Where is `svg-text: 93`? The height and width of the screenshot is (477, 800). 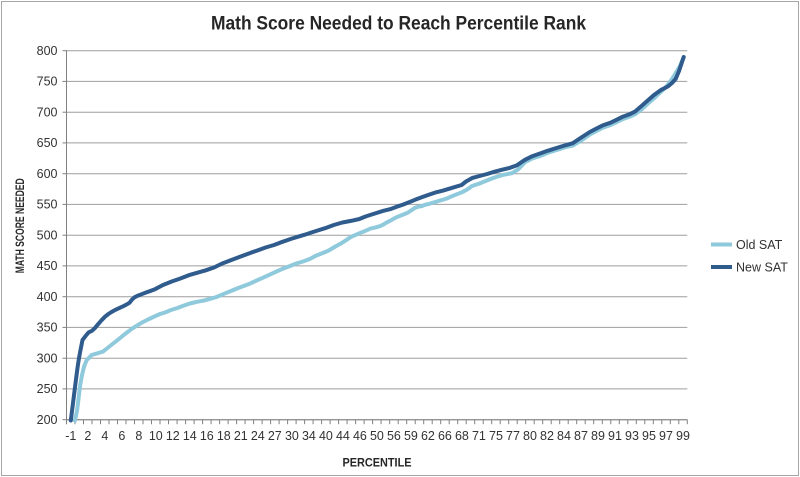
svg-text: 93 is located at coordinates (632, 436).